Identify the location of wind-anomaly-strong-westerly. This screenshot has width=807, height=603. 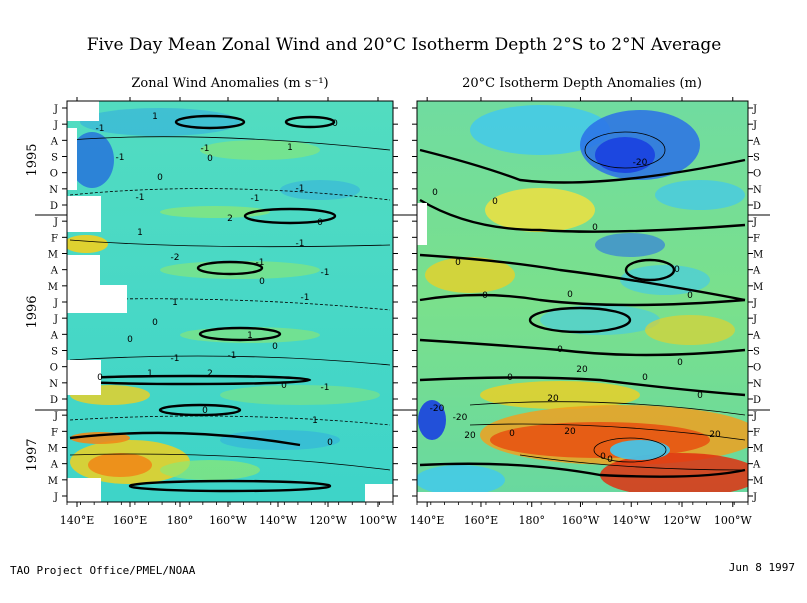
(120, 465).